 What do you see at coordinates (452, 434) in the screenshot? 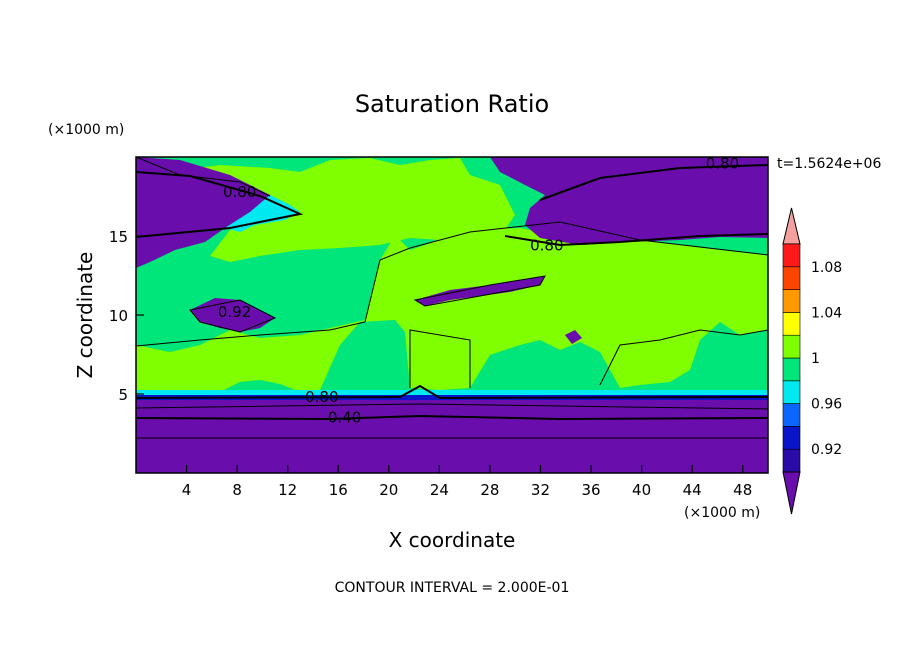
I see `field-lower-layer` at bounding box center [452, 434].